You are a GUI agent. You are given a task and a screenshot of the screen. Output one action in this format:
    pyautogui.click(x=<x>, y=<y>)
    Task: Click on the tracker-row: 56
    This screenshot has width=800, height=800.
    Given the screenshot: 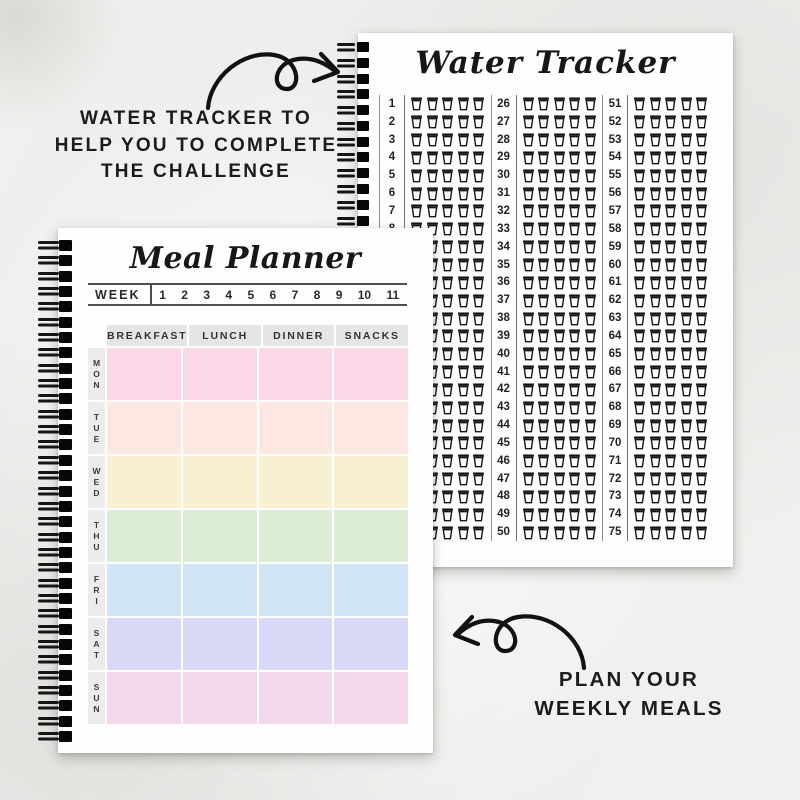 What is the action you would take?
    pyautogui.click(x=655, y=193)
    